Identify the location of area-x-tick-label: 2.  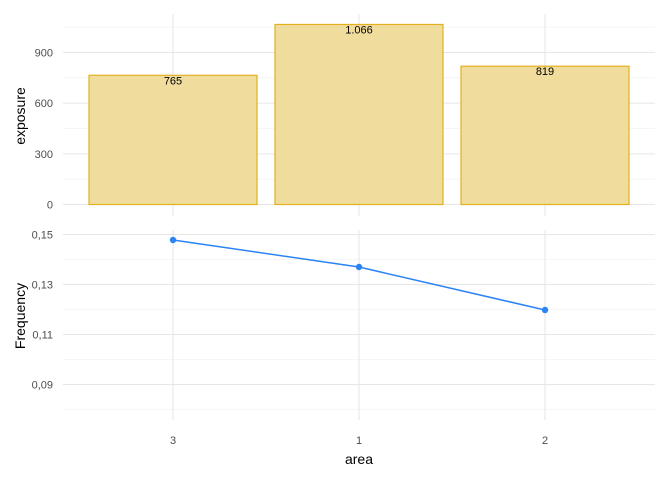
(545, 441).